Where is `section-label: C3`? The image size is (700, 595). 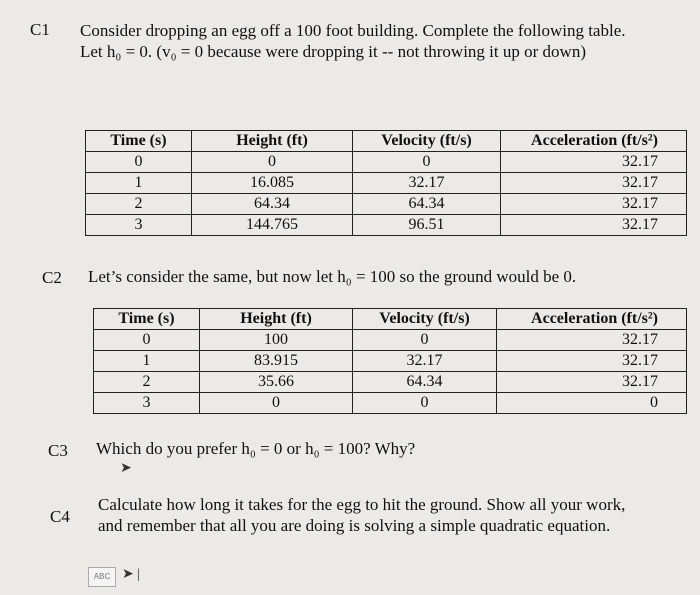
section-label: C3 is located at coordinates (58, 450).